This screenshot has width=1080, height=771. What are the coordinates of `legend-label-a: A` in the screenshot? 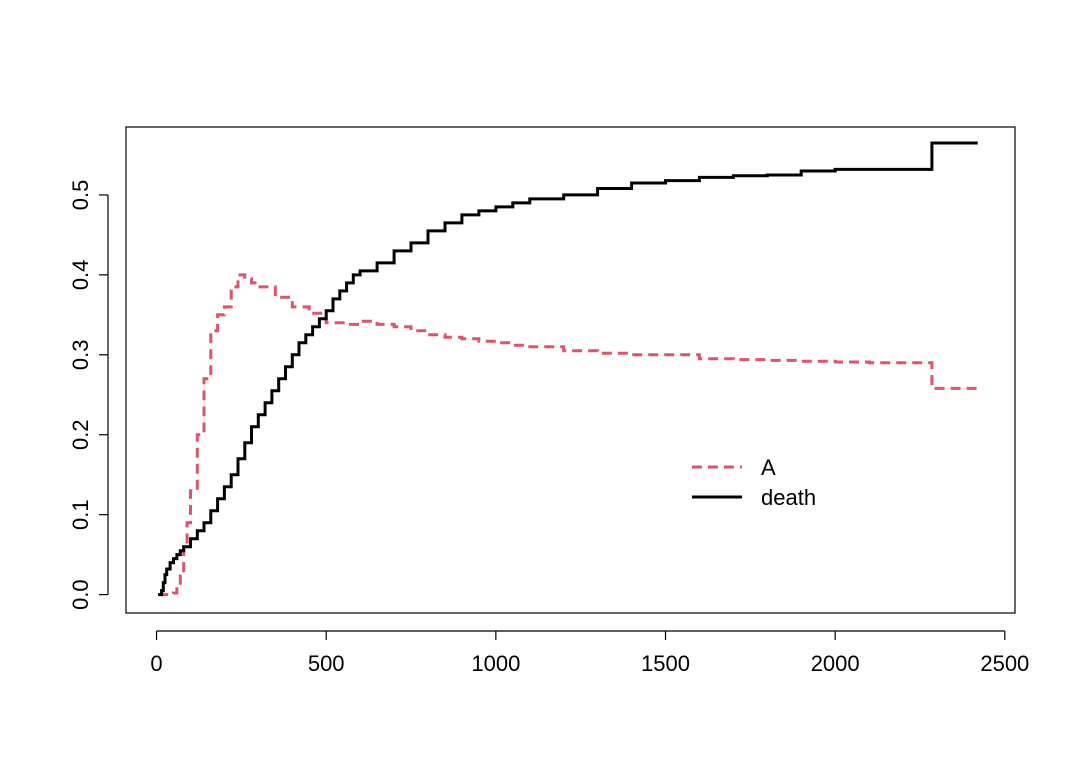 It's located at (768, 467).